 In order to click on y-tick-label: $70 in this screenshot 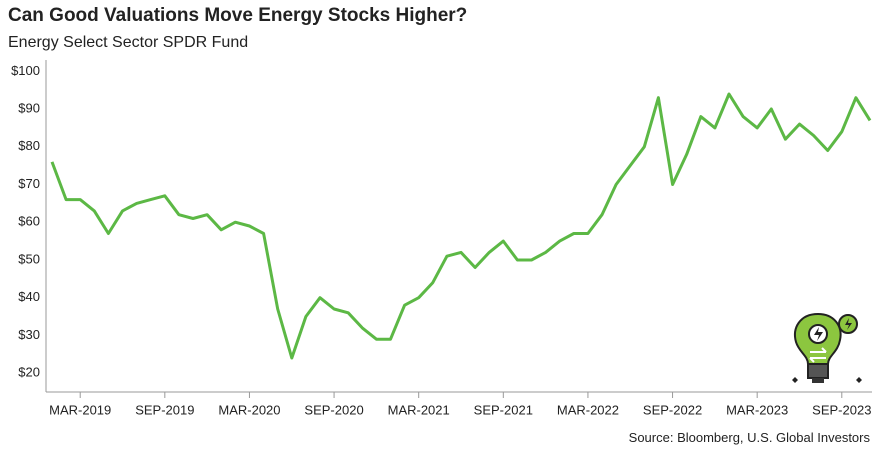, I will do `click(29, 183)`.